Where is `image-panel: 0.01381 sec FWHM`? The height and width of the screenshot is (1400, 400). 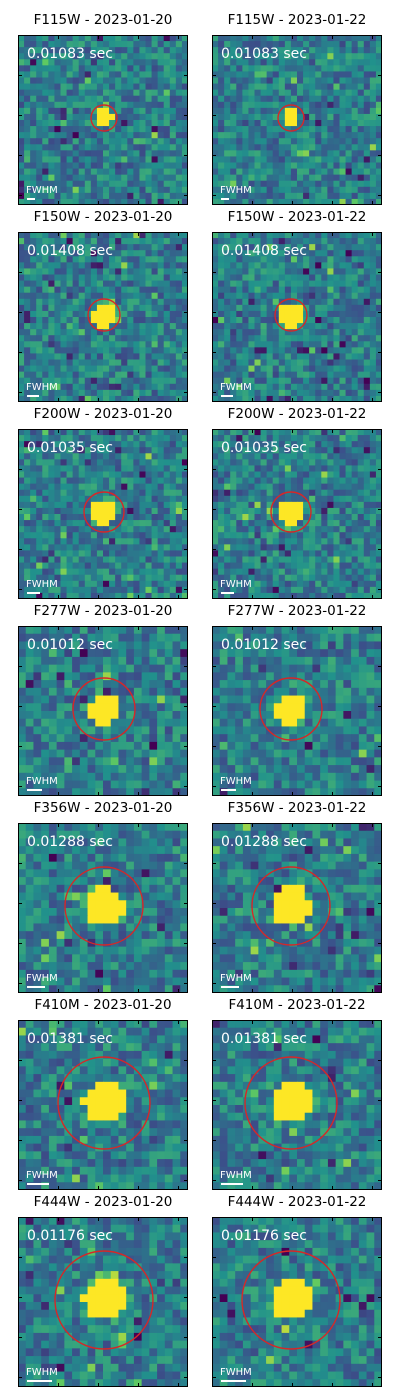 image-panel: 0.01381 sec FWHM is located at coordinates (103, 1105).